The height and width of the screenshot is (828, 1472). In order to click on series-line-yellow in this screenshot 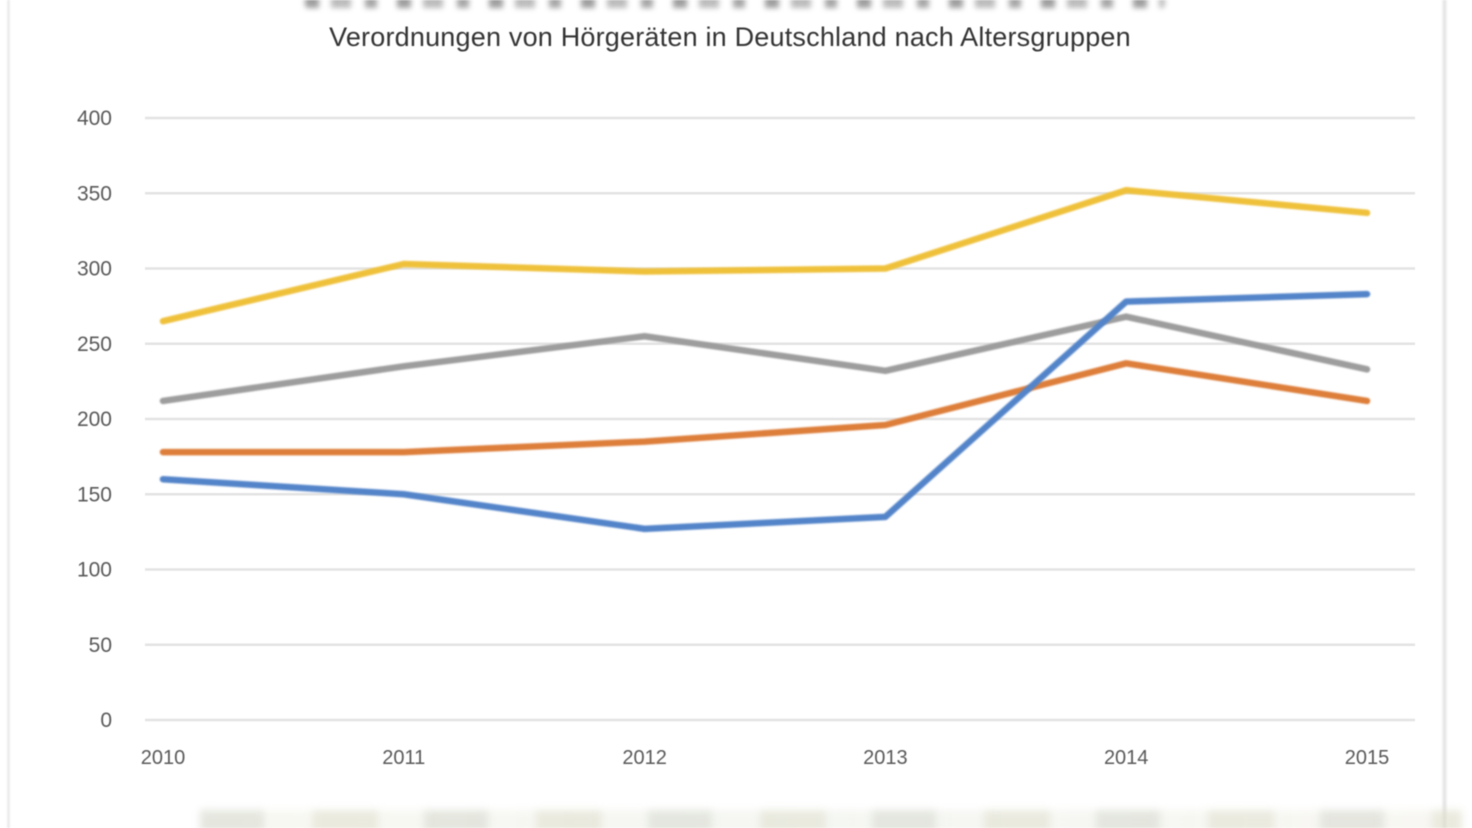, I will do `click(765, 255)`.